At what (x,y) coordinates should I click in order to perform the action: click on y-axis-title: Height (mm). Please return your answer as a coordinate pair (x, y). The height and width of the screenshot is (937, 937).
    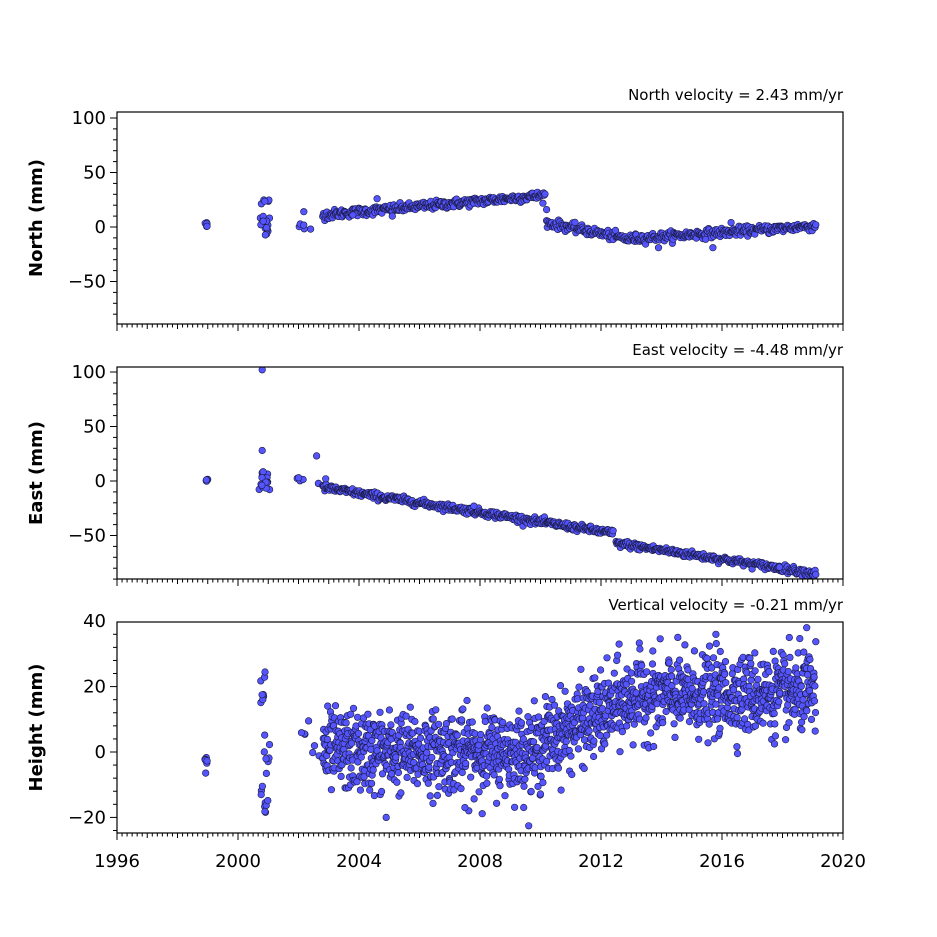
    Looking at the image, I should click on (36, 728).